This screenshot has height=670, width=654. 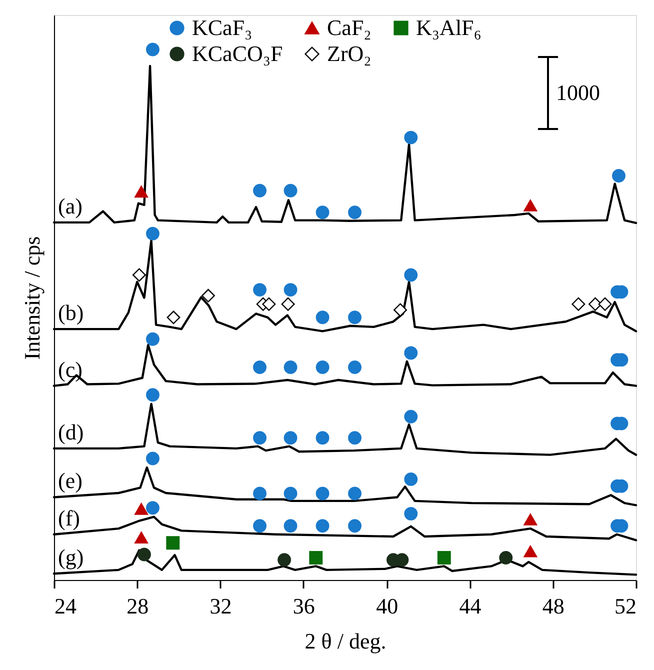 I want to click on legend-label: KCaCO₃F, so click(x=237, y=53).